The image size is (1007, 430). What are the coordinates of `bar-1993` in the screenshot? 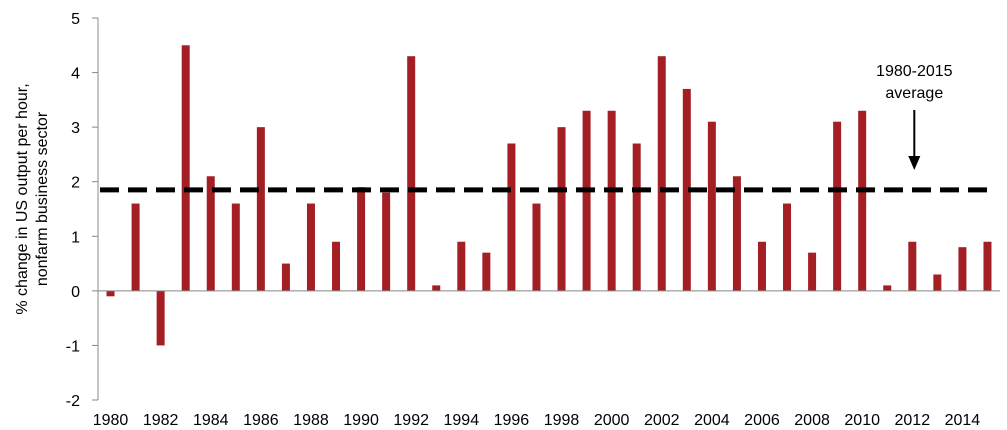 It's located at (436, 288).